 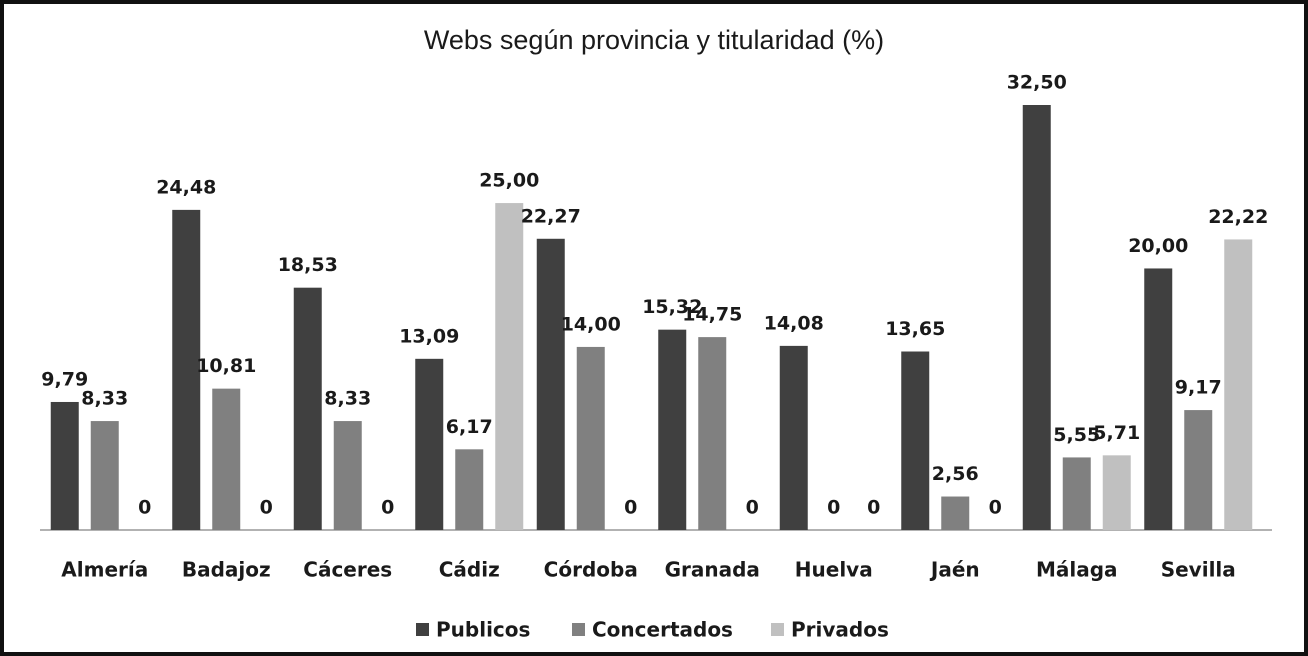 I want to click on value-label: 32,50, so click(x=1037, y=83).